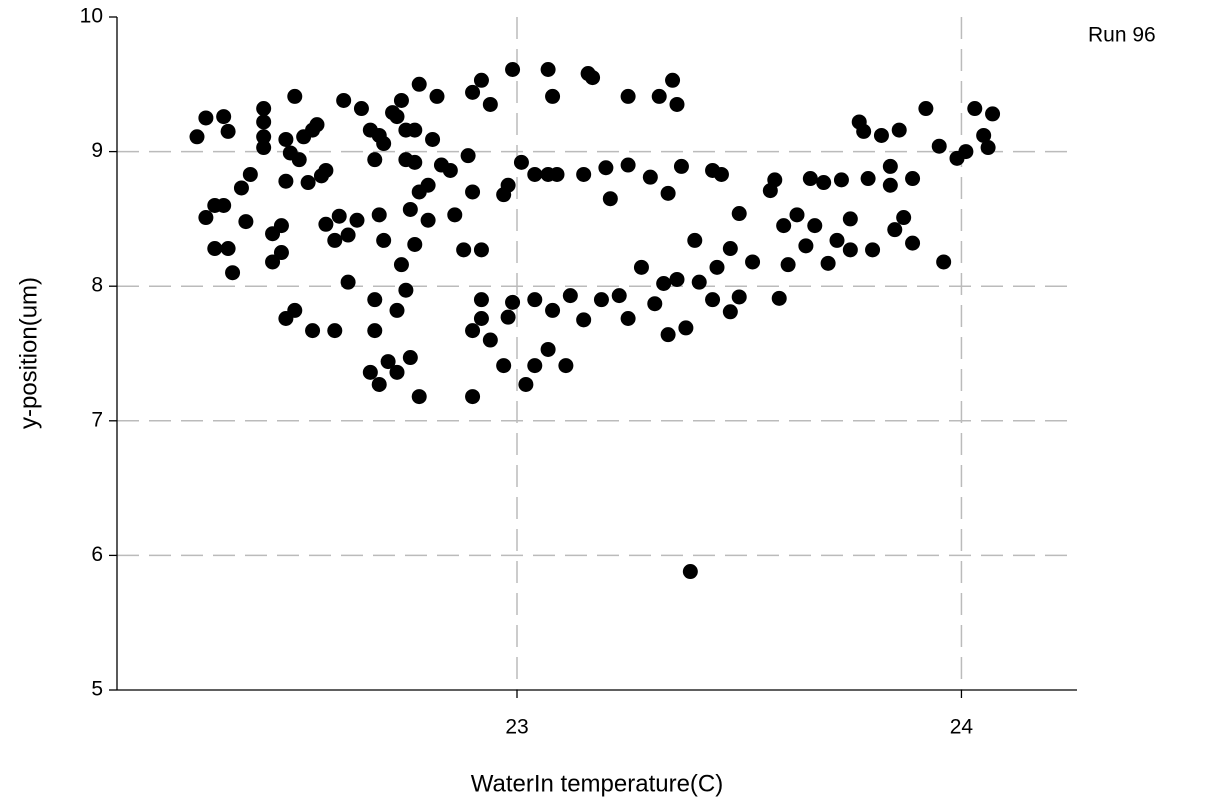 The width and height of the screenshot is (1209, 808). What do you see at coordinates (1122, 35) in the screenshot?
I see `annotation: Run 96` at bounding box center [1122, 35].